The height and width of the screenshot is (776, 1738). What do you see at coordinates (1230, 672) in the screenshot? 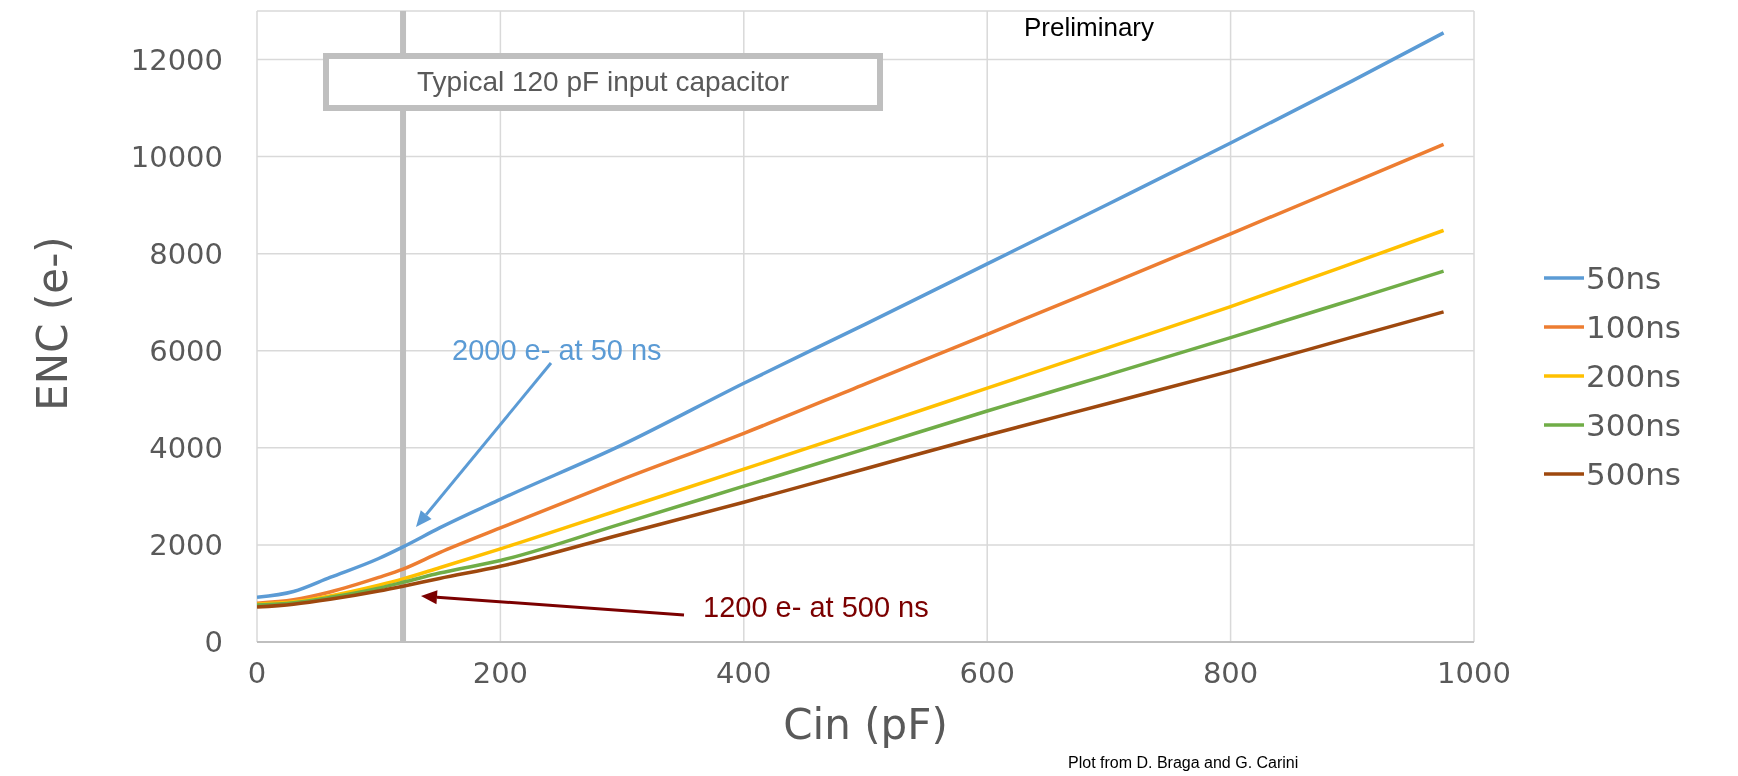
I see `x-tick-label: 800` at bounding box center [1230, 672].